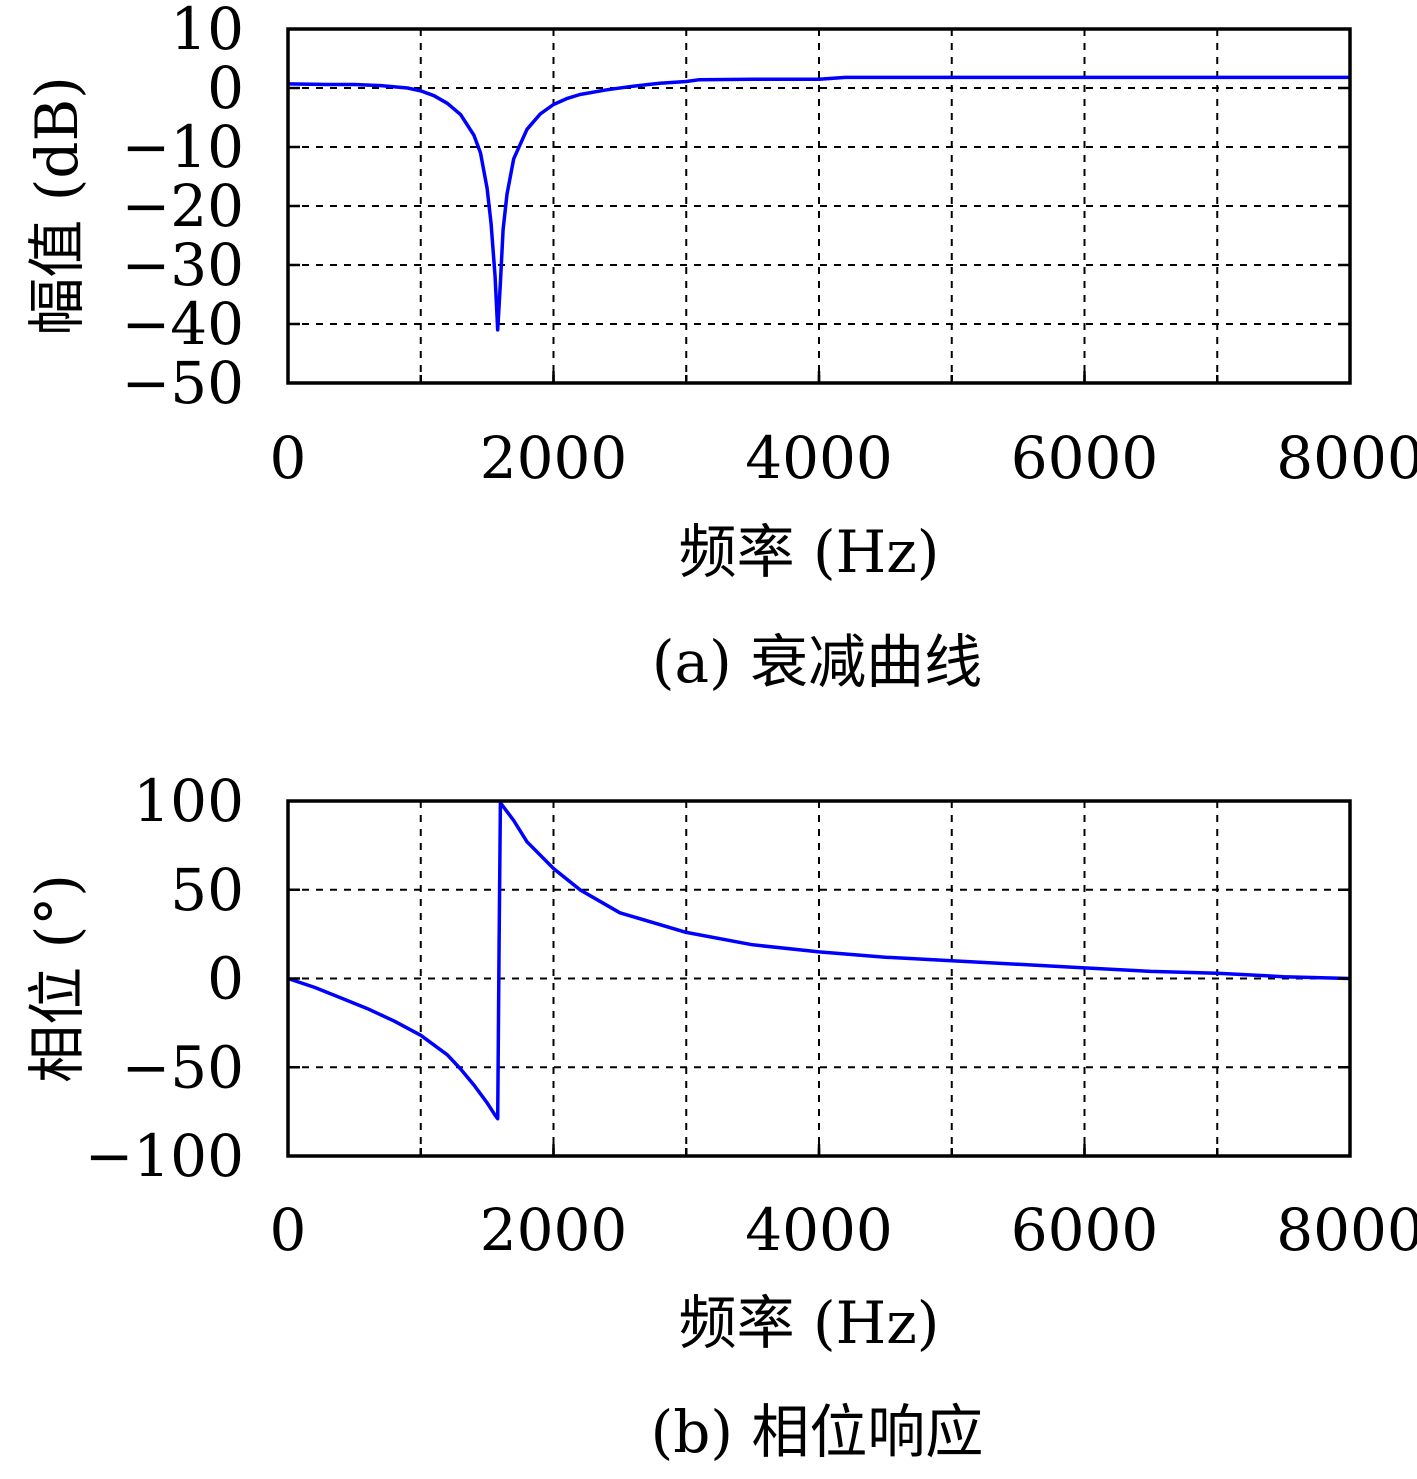 The image size is (1417, 1479). I want to click on y-tick-label: 50, so click(207, 890).